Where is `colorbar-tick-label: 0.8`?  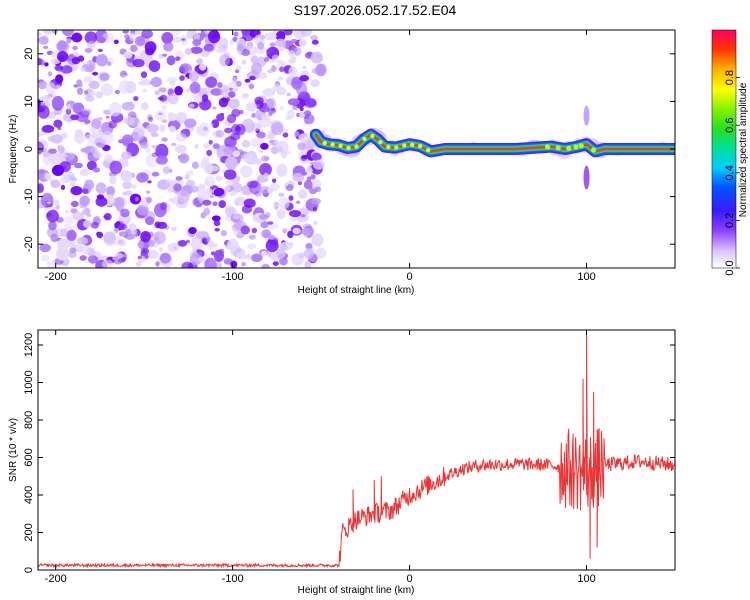 colorbar-tick-label: 0.8 is located at coordinates (730, 77).